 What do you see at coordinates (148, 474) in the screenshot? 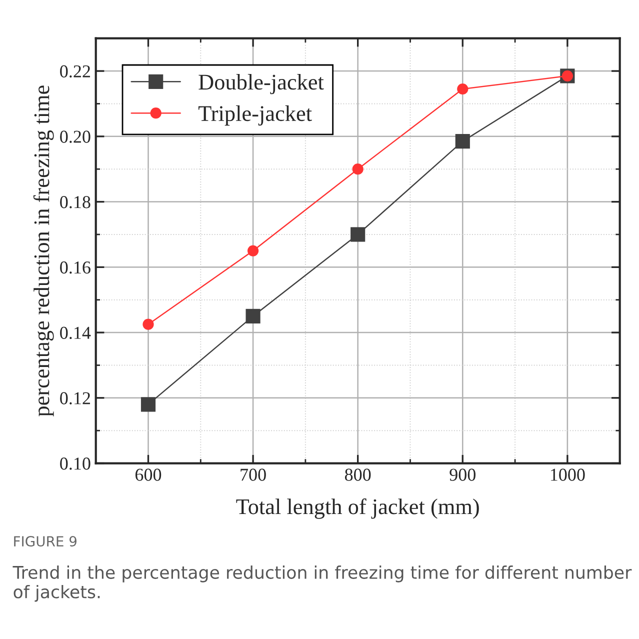
I see `x-tick-label: 600` at bounding box center [148, 474].